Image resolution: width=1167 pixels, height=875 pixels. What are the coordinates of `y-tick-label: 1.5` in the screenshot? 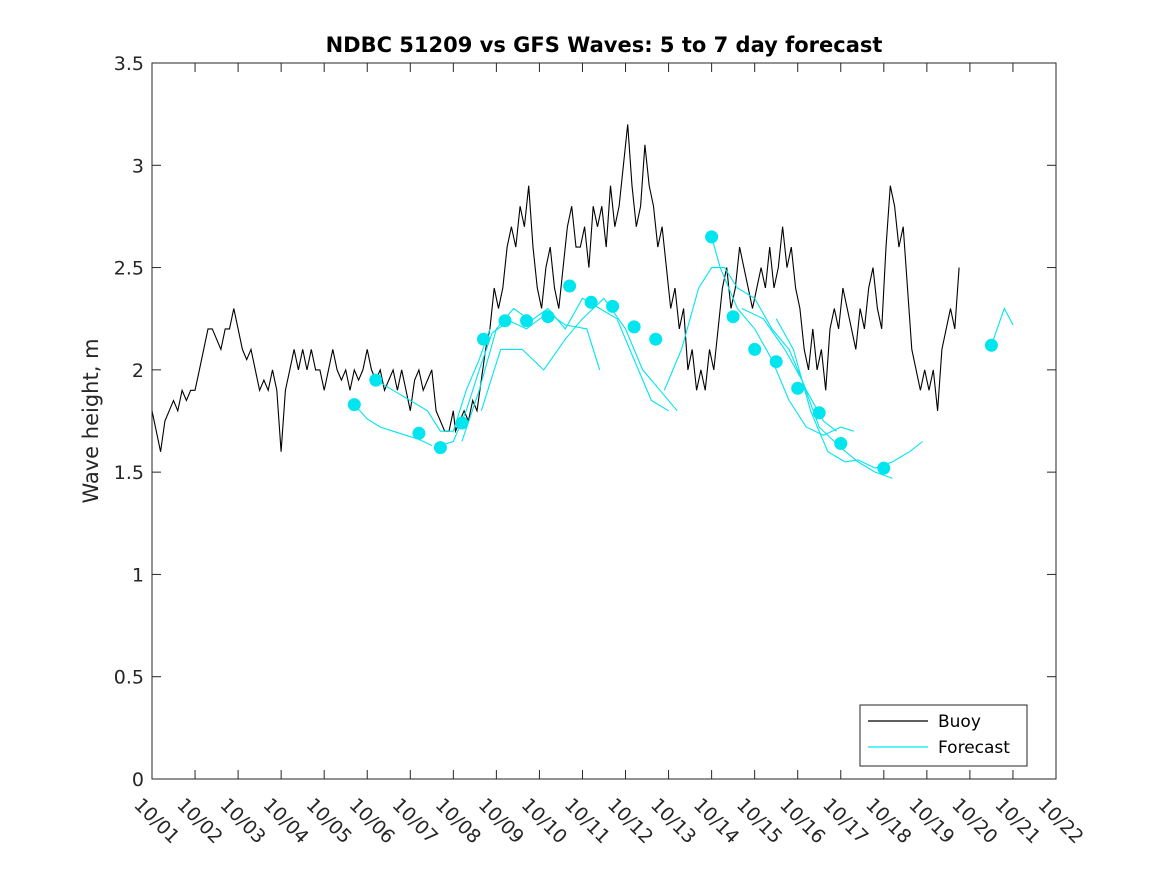 It's located at (129, 473).